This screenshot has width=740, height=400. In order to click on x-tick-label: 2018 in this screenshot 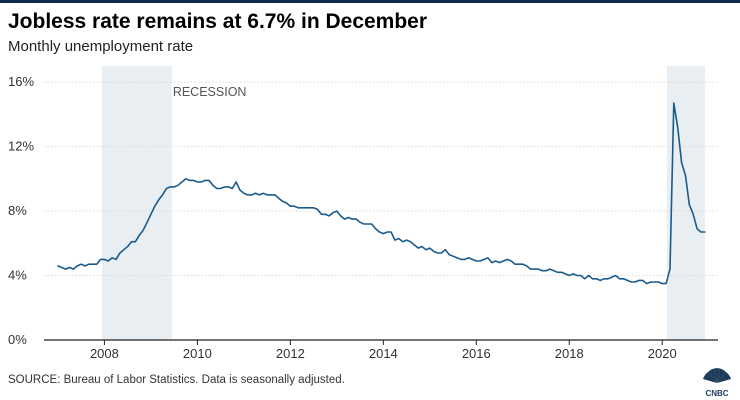, I will do `click(569, 353)`.